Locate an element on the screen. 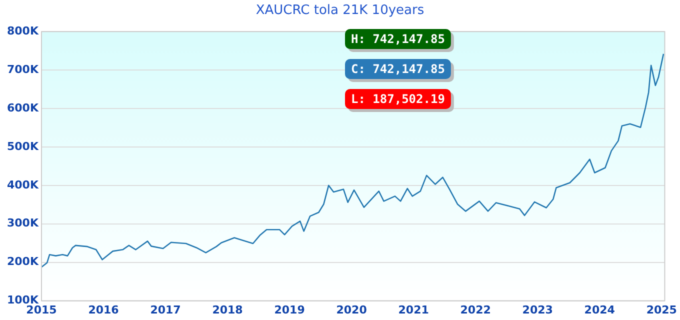  x-tick-label: 2021 is located at coordinates (413, 309).